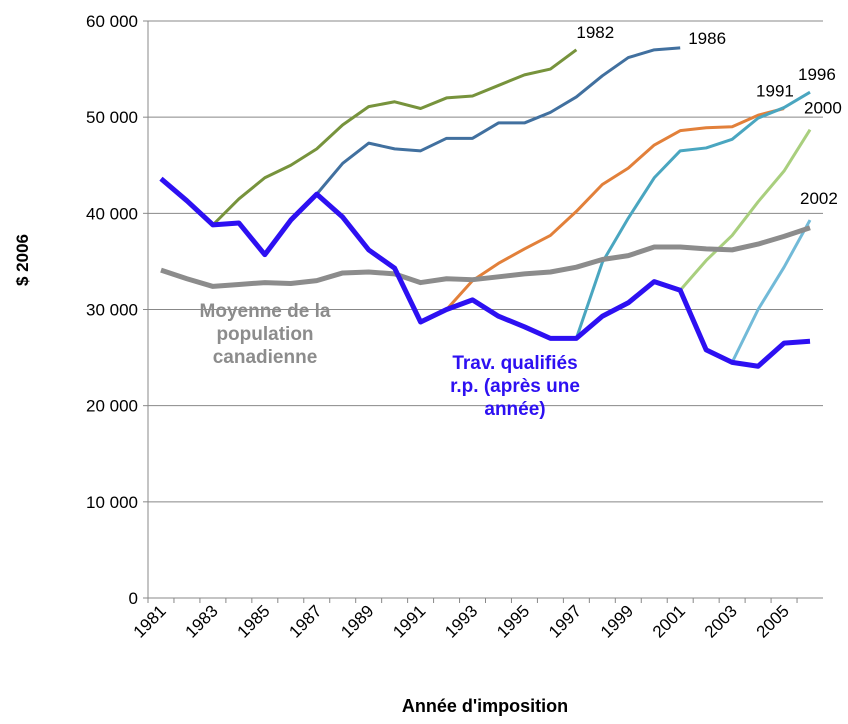  Describe the element at coordinates (202, 621) in the screenshot. I see `x-tick-label: 1983` at that location.